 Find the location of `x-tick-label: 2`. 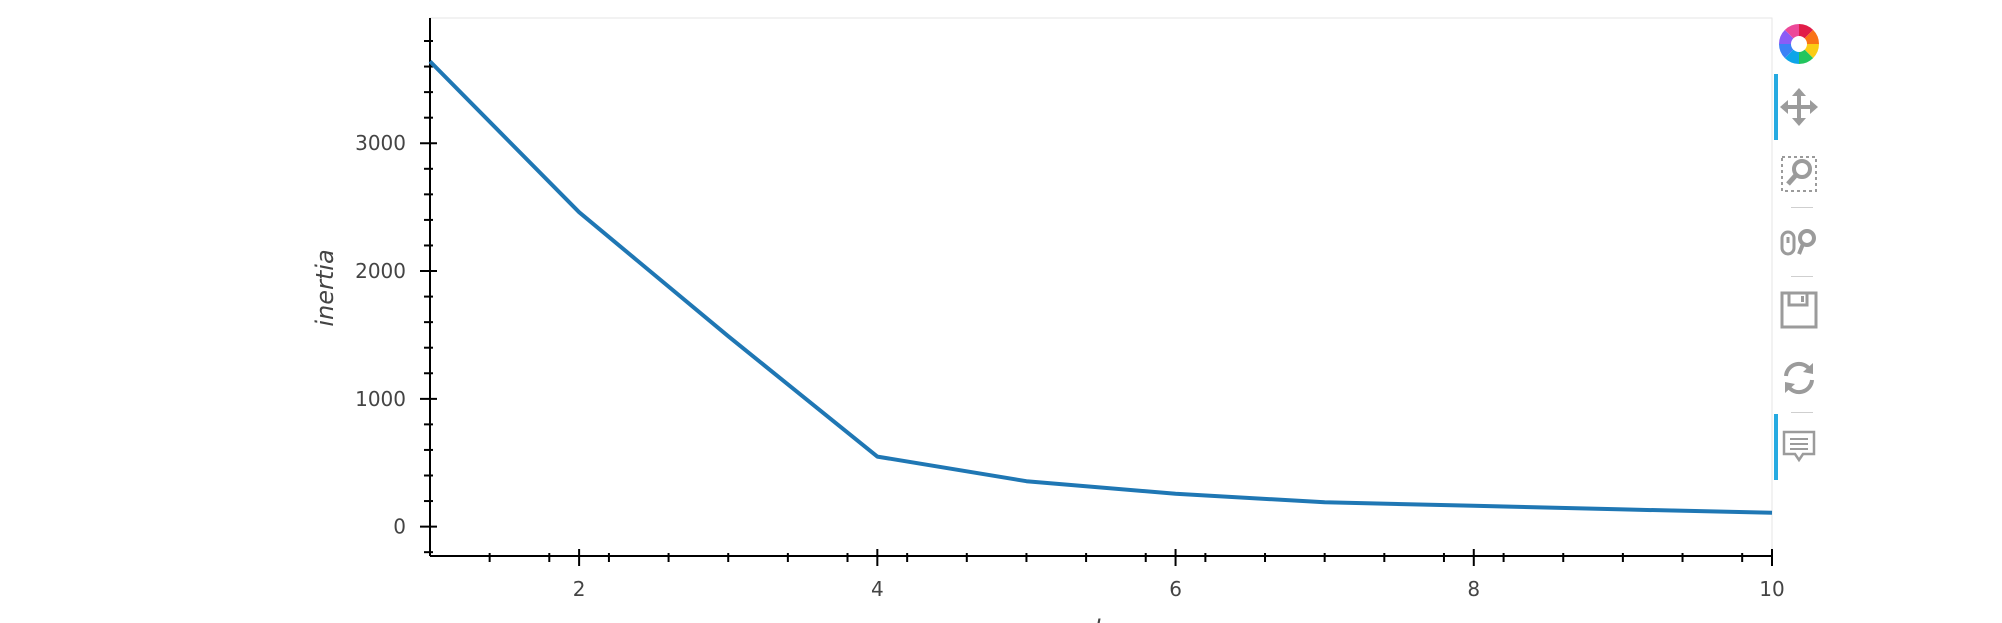

x-tick-label: 2 is located at coordinates (579, 589).